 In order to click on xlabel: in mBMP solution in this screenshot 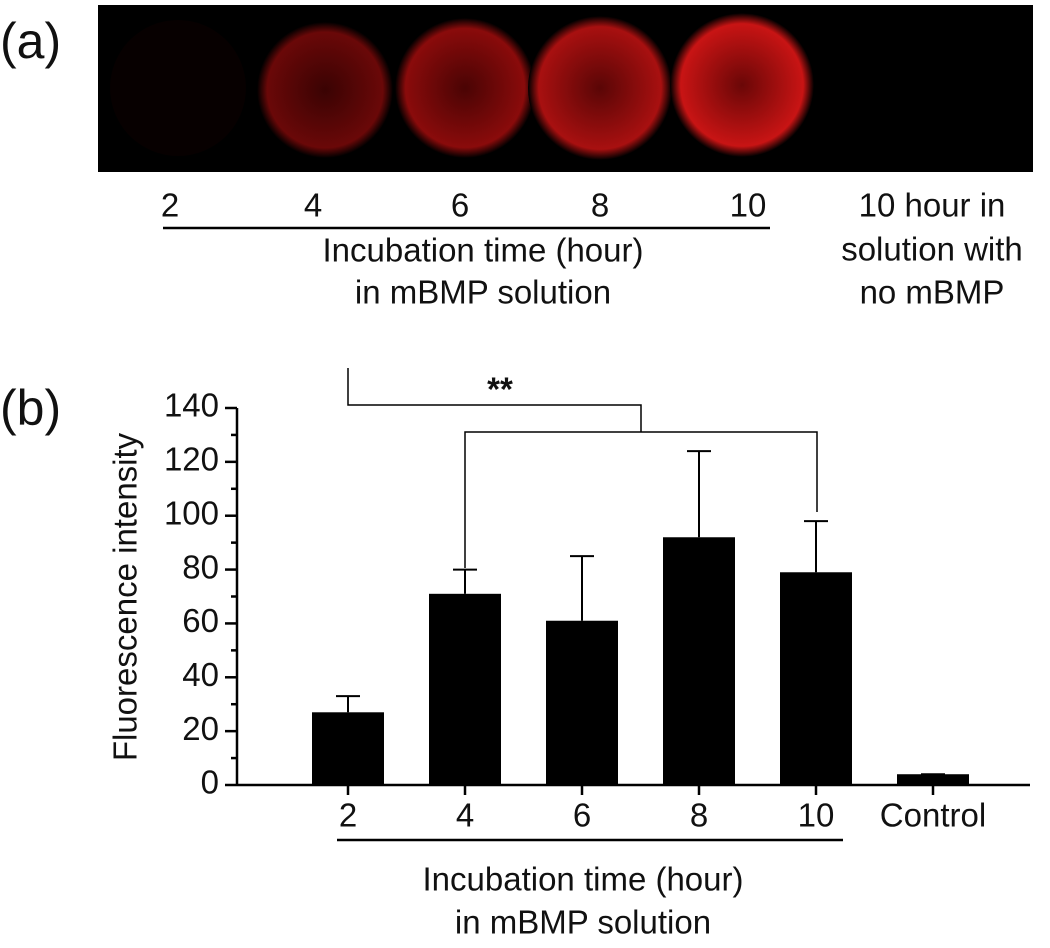, I will do `click(483, 292)`.